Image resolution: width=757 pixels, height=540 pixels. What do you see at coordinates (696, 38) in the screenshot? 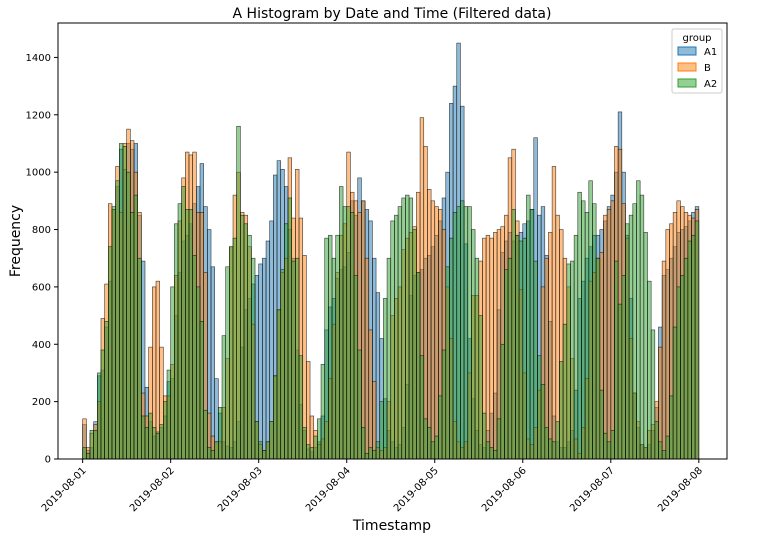
I see `legend-title: group` at bounding box center [696, 38].